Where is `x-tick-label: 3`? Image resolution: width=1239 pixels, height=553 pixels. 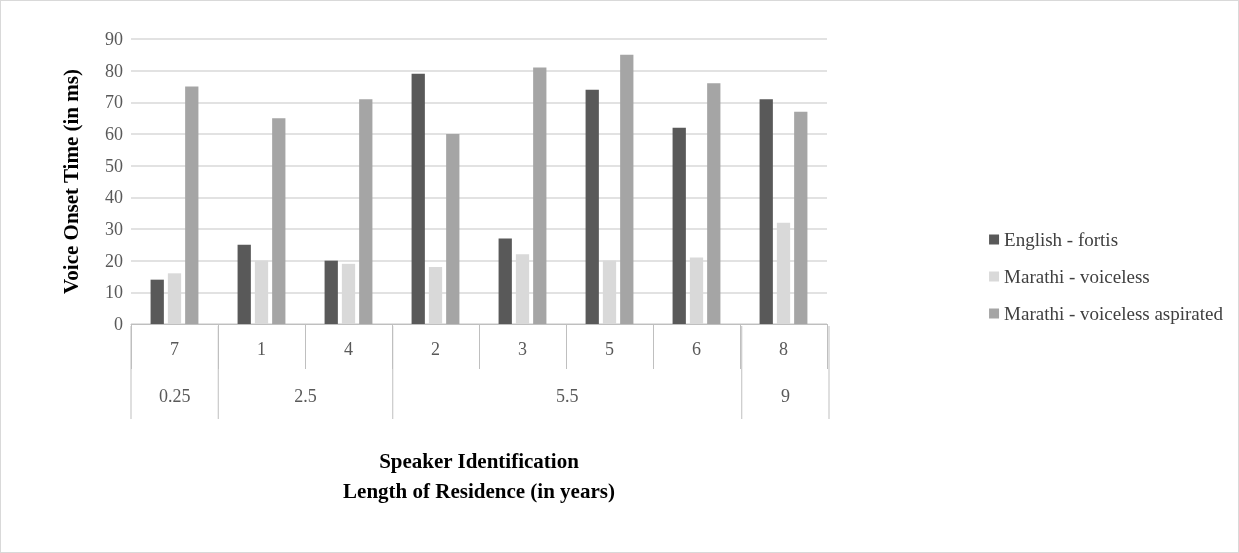 x-tick-label: 3 is located at coordinates (522, 349).